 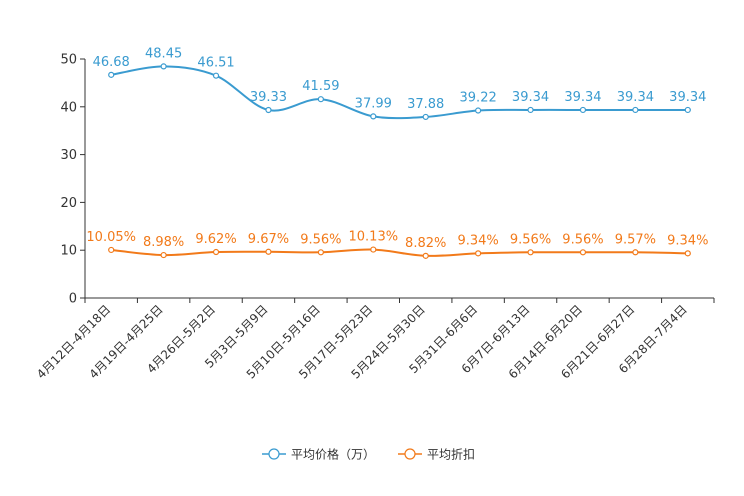 I want to click on y-tick-label: 30, so click(x=68, y=155).